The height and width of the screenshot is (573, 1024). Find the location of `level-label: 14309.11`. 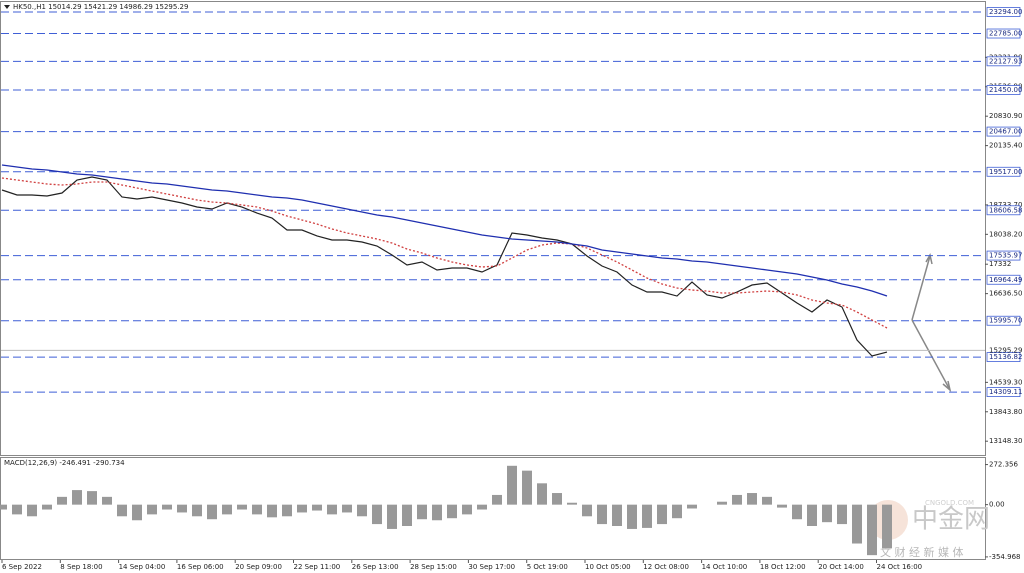

level-label: 14309.11 is located at coordinates (1005, 392).